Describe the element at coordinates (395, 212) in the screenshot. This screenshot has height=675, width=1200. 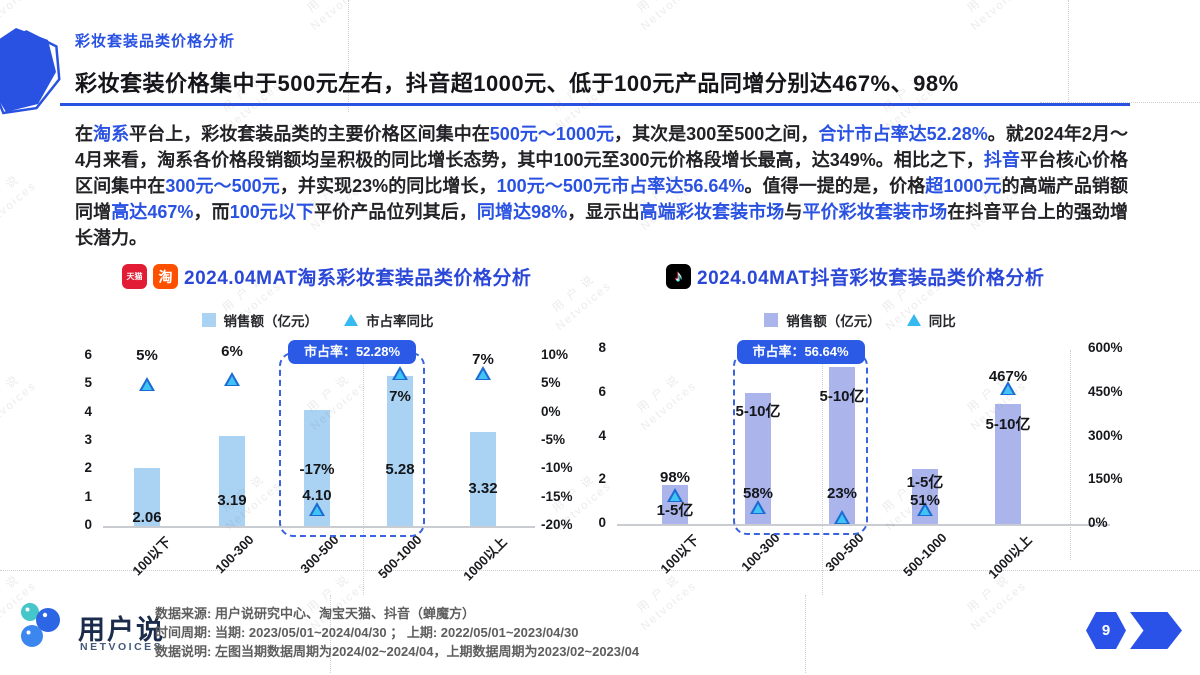
I see `paragraph-run: 平价产品位列其后，` at that location.